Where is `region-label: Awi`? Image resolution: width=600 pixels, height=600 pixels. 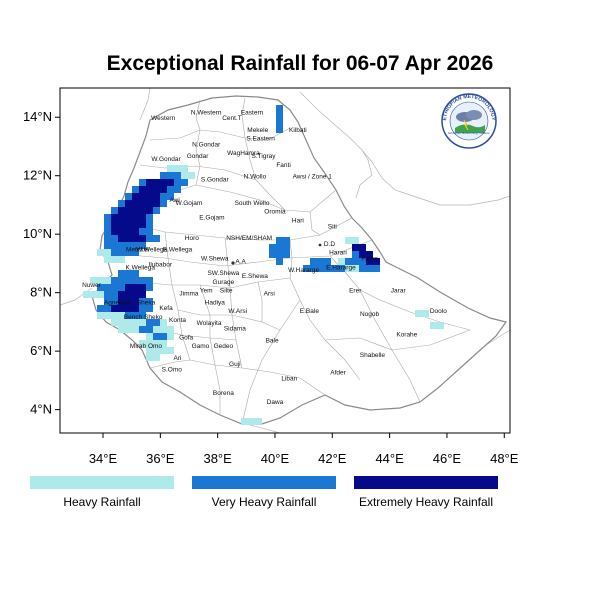
region-label: Awi is located at coordinates (174, 200).